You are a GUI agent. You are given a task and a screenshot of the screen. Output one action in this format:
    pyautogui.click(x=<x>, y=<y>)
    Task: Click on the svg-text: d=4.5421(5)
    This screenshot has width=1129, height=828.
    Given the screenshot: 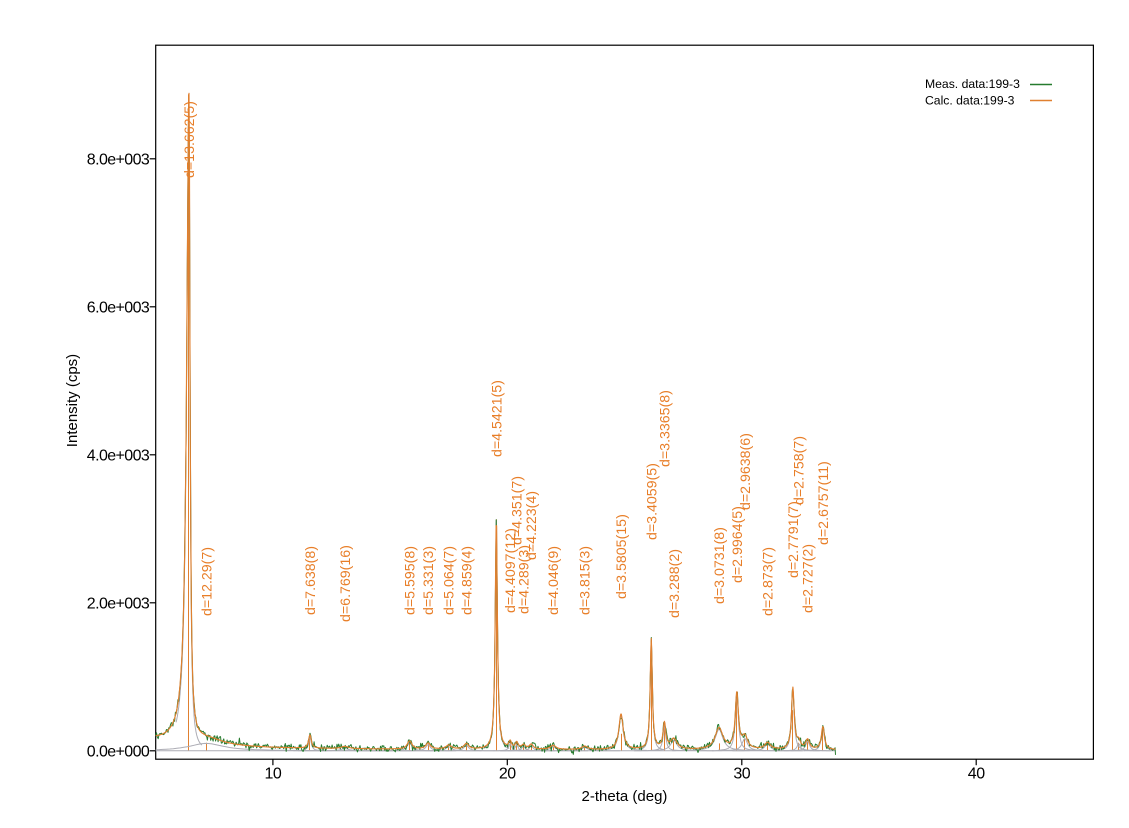 What is the action you would take?
    pyautogui.click(x=497, y=418)
    